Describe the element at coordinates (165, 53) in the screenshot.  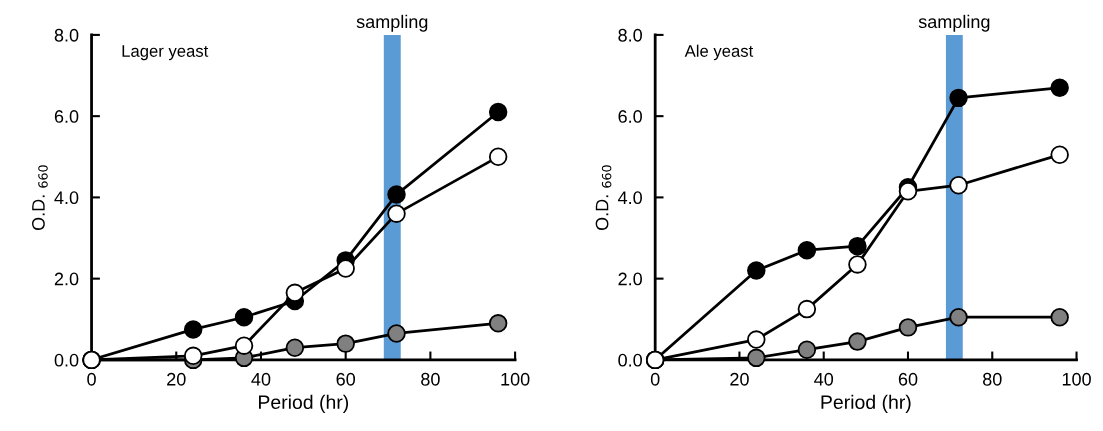
I see `annotation: Lager yeast` at that location.